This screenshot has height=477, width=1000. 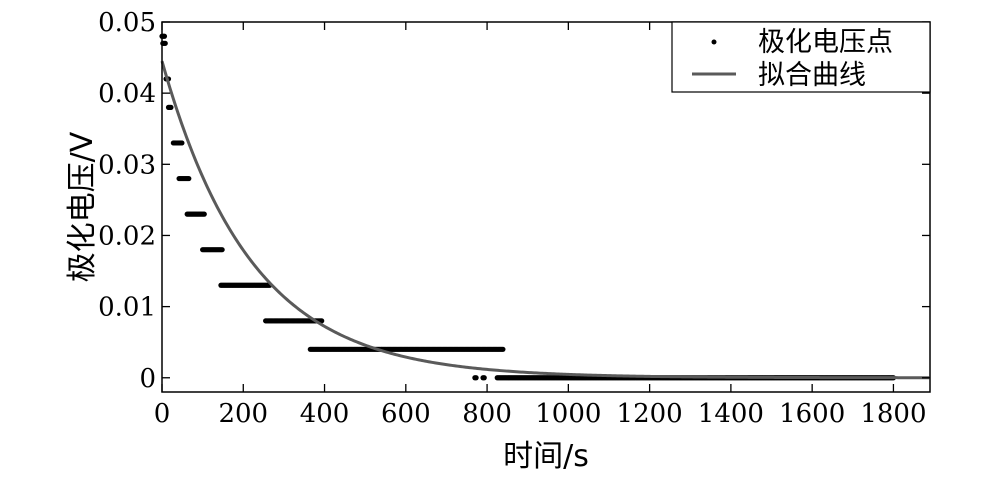 What do you see at coordinates (731, 414) in the screenshot?
I see `x-tick-label: 1400` at bounding box center [731, 414].